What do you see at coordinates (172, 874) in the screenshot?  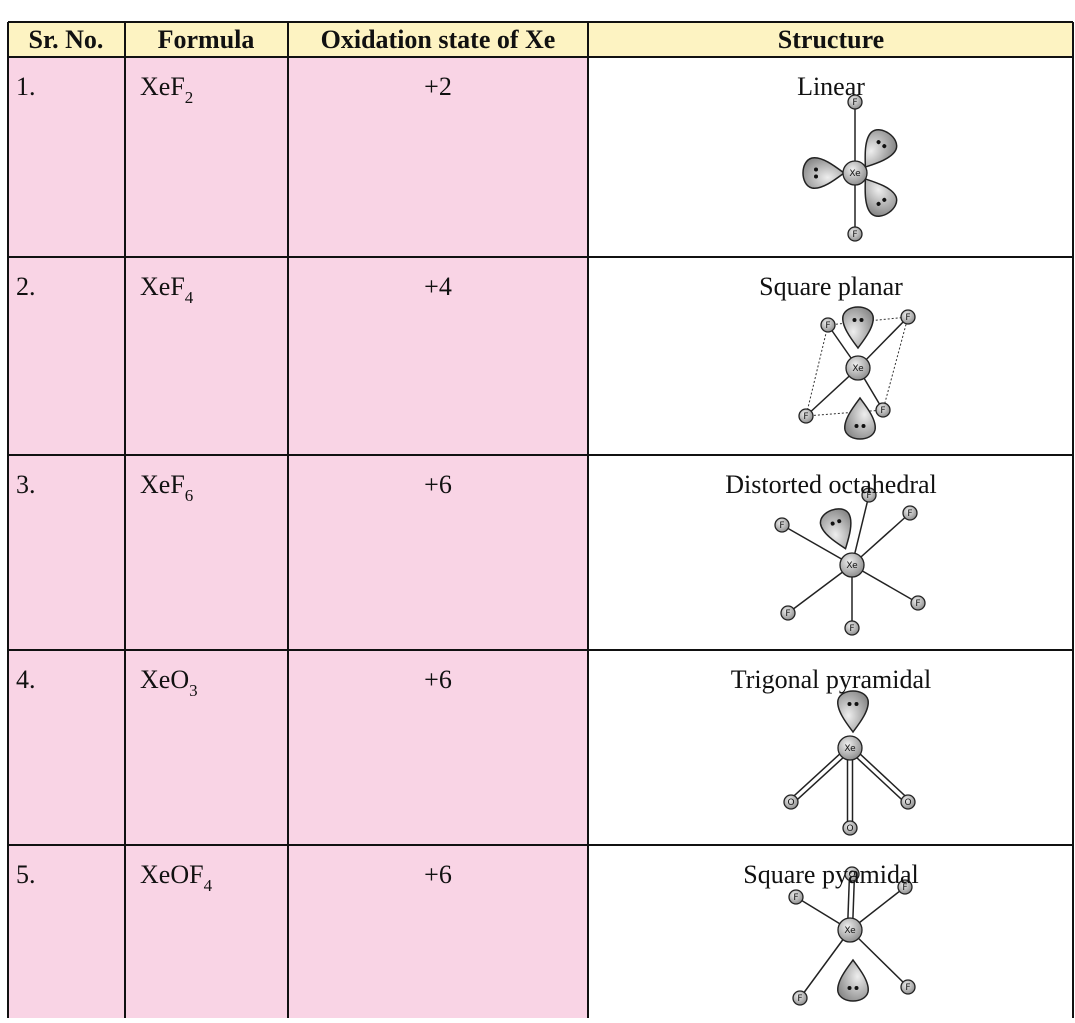 I see `formula-base: XeOF` at bounding box center [172, 874].